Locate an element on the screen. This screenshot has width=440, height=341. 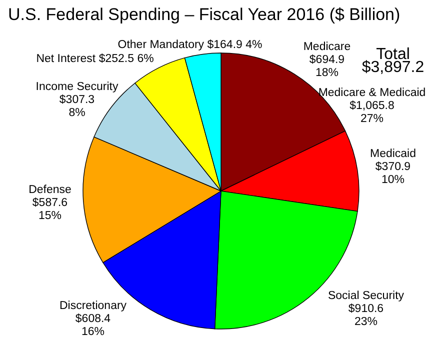
data-label: $694.9 18% is located at coordinates (327, 66).